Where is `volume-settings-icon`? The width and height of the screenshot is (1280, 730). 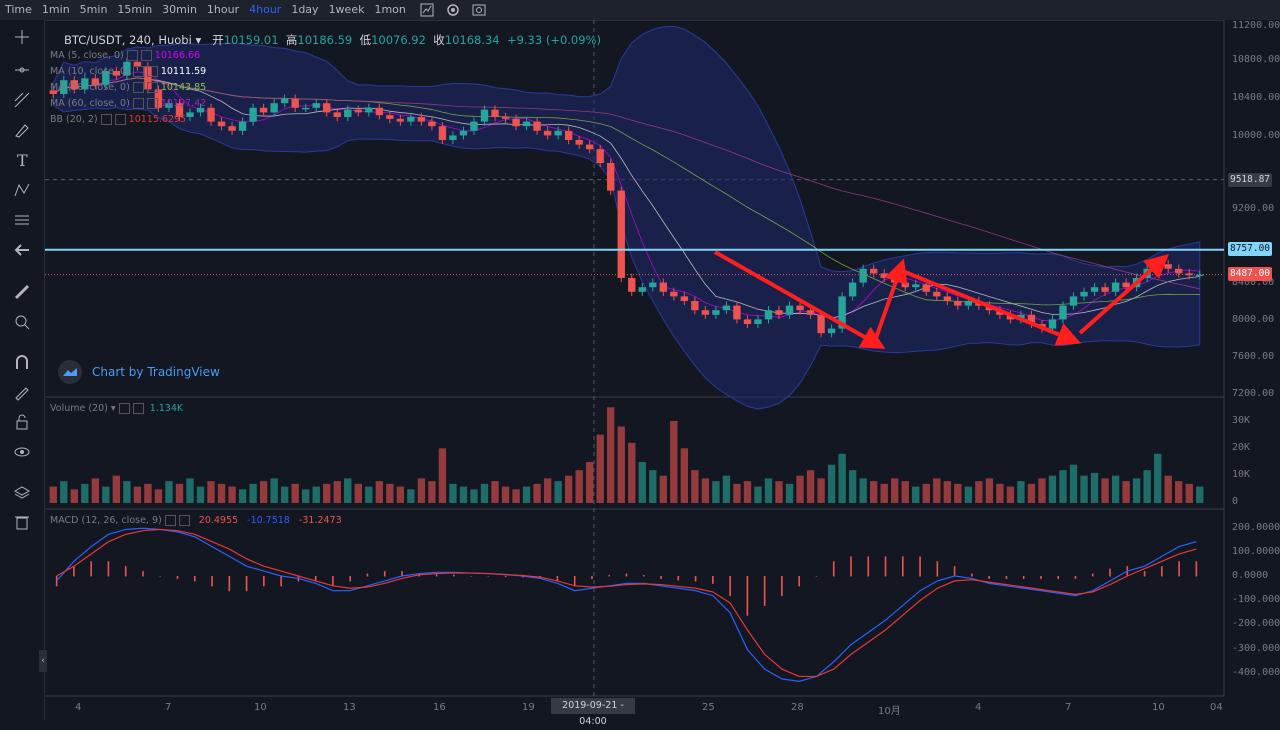 volume-settings-icon is located at coordinates (124, 408).